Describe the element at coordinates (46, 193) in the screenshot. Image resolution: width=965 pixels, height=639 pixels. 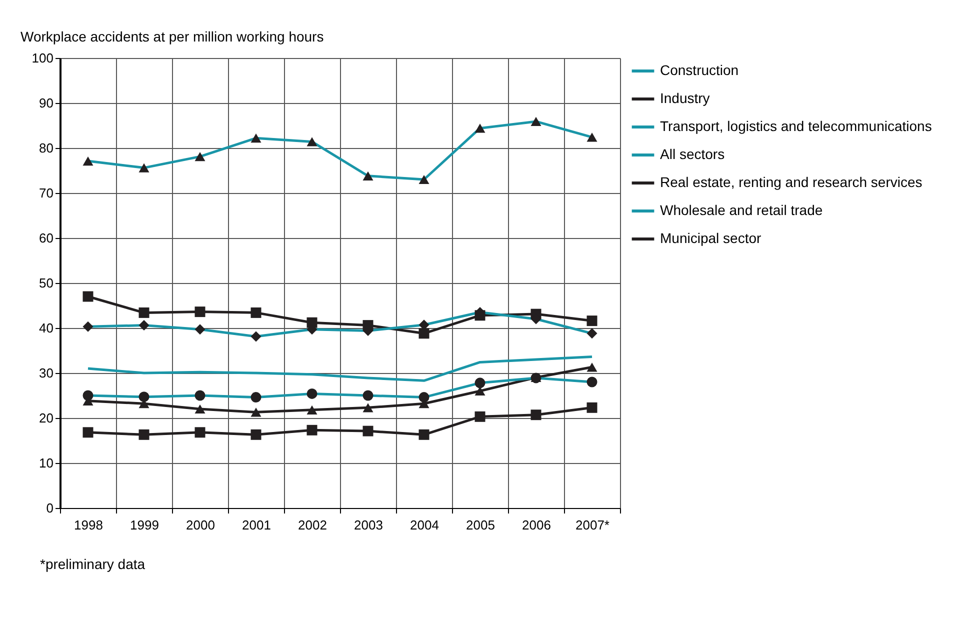
I see `y-tick-label: 70` at that location.